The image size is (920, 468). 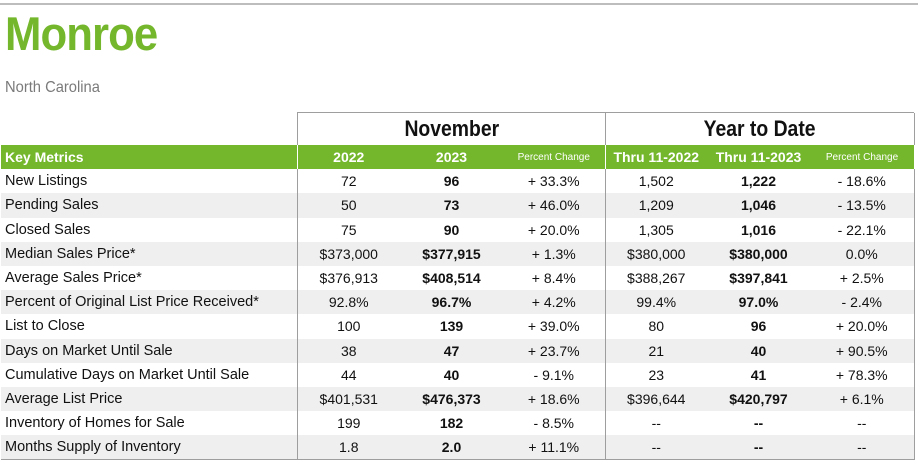 I want to click on cell-2022: 44, so click(x=348, y=374).